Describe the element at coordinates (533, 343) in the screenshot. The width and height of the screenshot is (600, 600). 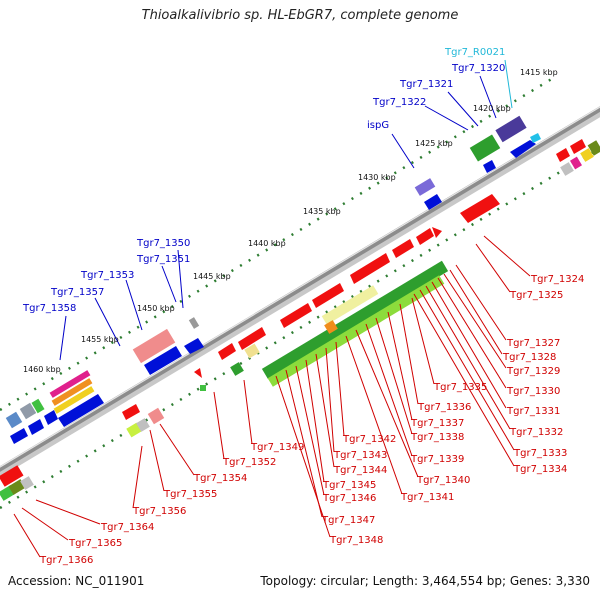
I see `gene-label: Tgr7_1327` at that location.